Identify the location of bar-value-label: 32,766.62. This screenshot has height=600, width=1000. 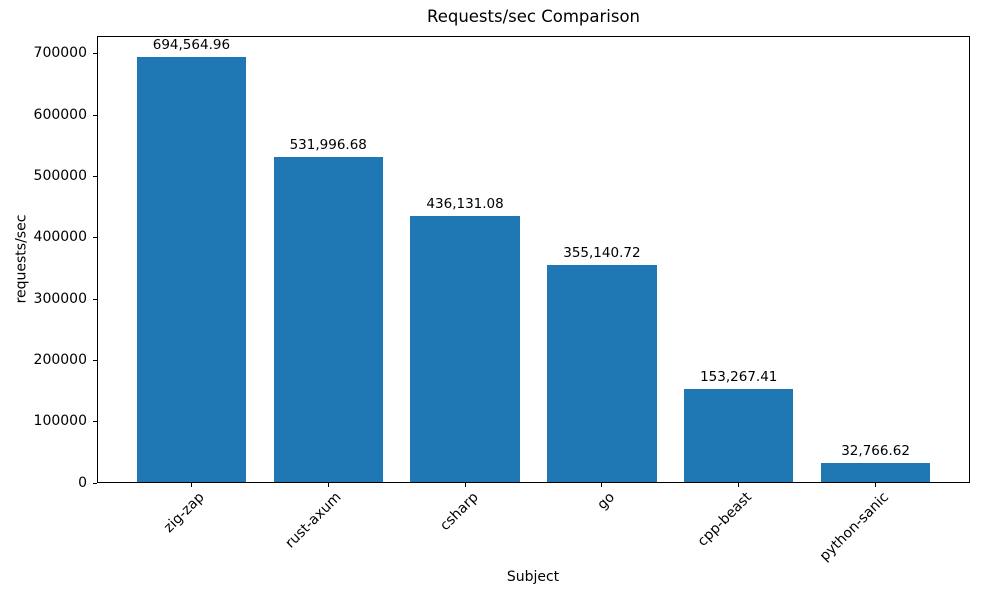
(875, 450).